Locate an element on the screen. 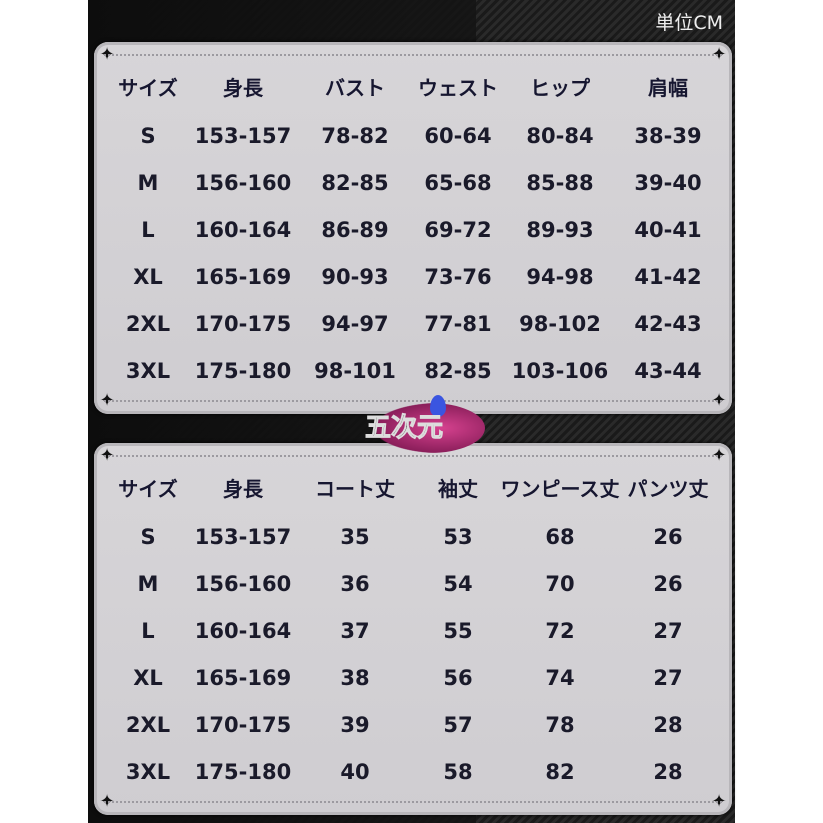  table-row: 3XL 175-180 40 58 82 28 is located at coordinates (413, 772).